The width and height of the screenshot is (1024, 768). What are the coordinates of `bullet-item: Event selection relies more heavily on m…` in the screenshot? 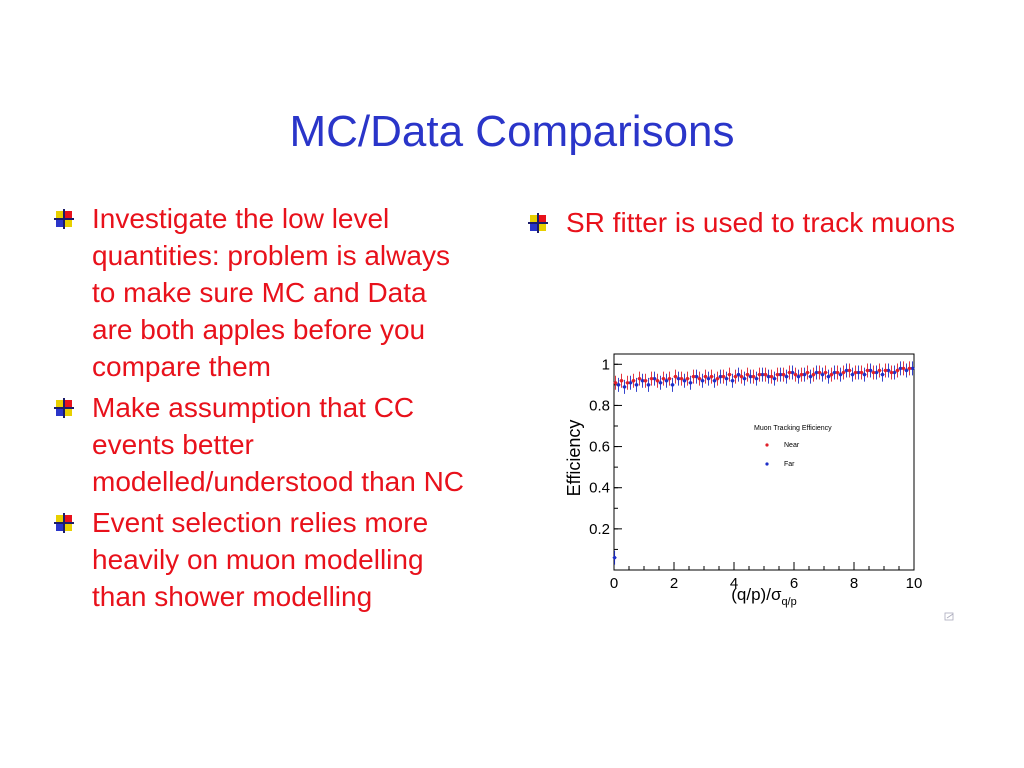 It's located at (264, 559).